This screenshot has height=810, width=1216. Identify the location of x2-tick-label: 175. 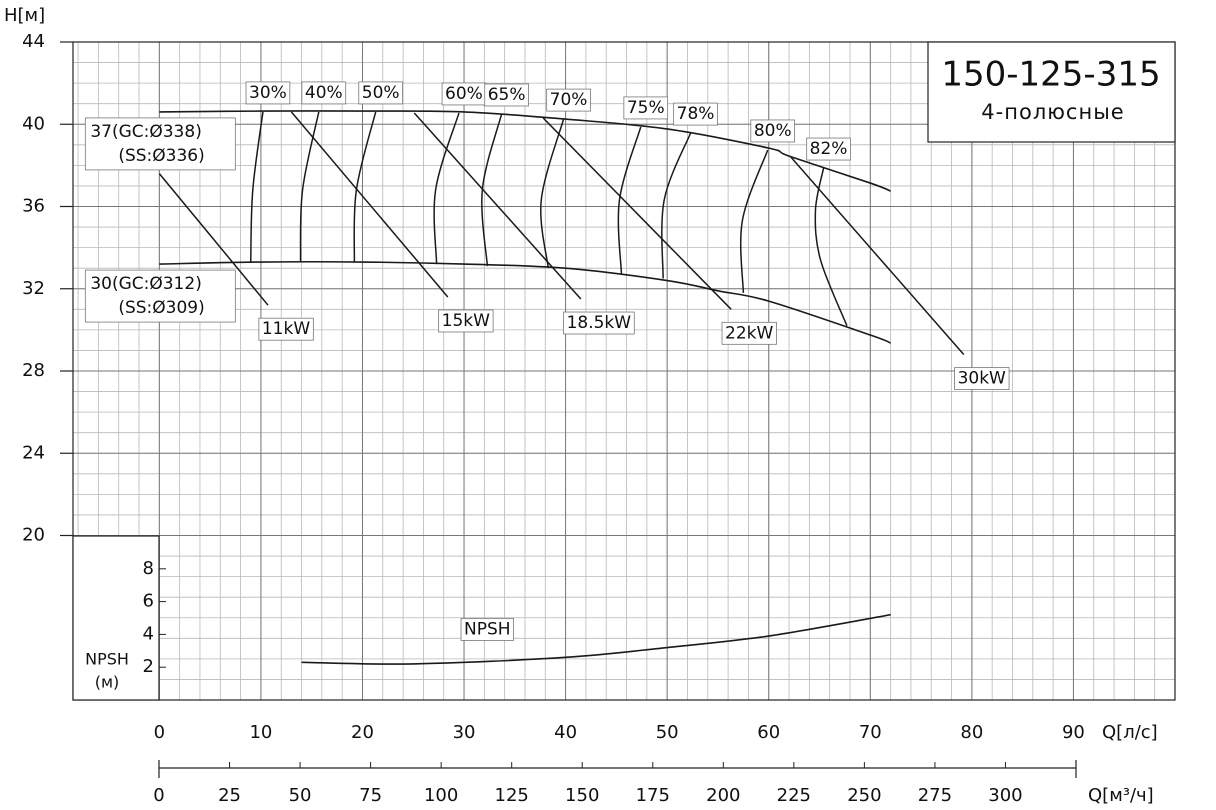
(653, 795).